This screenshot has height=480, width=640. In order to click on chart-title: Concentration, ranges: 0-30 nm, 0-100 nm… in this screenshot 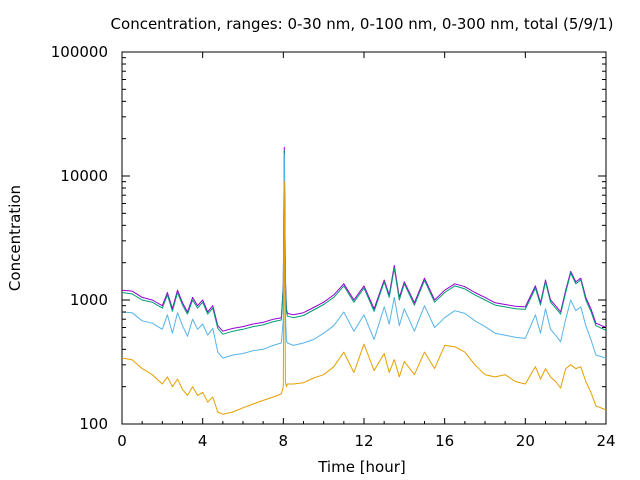, I will do `click(362, 24)`.